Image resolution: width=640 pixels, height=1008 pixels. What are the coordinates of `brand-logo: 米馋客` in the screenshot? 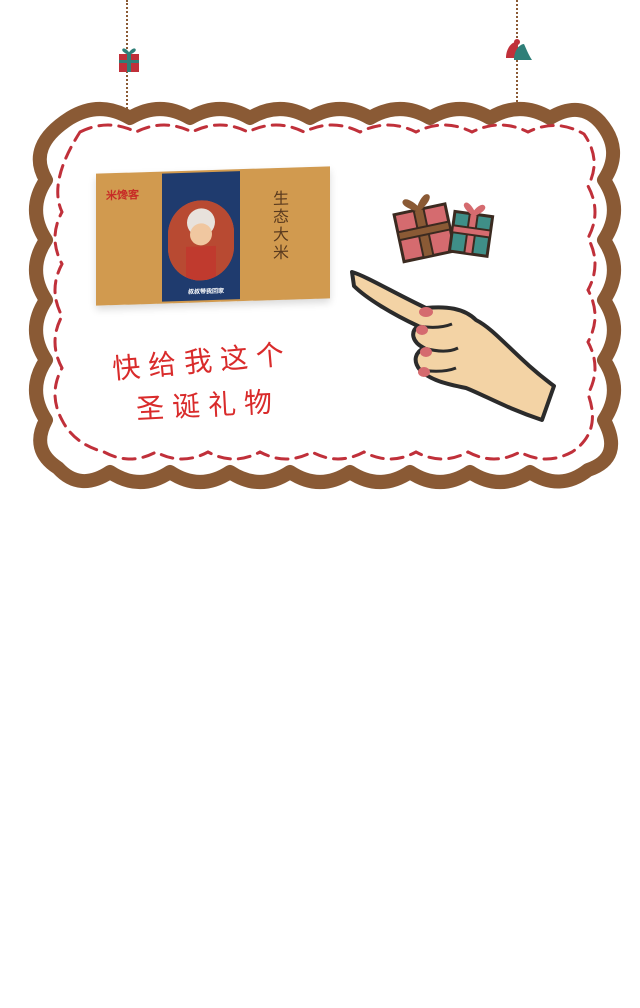 It's located at (122, 195).